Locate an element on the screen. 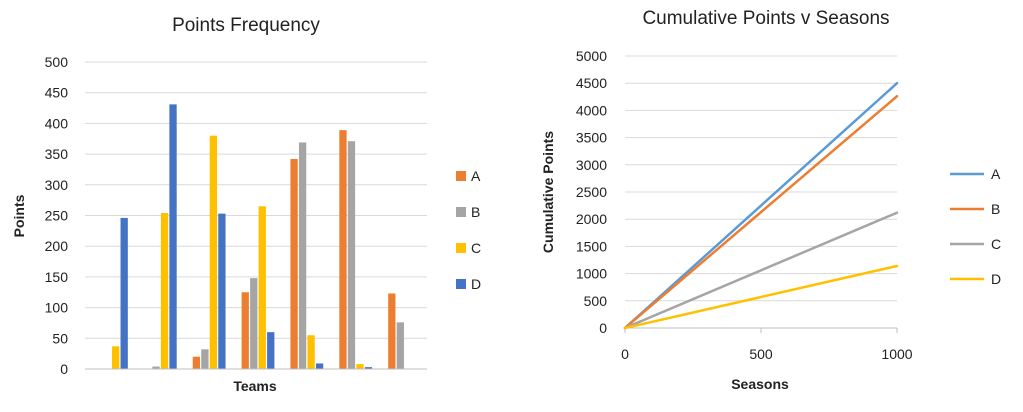 This screenshot has height=412, width=1023. chart2-y-tick-label: 4500 is located at coordinates (591, 83).